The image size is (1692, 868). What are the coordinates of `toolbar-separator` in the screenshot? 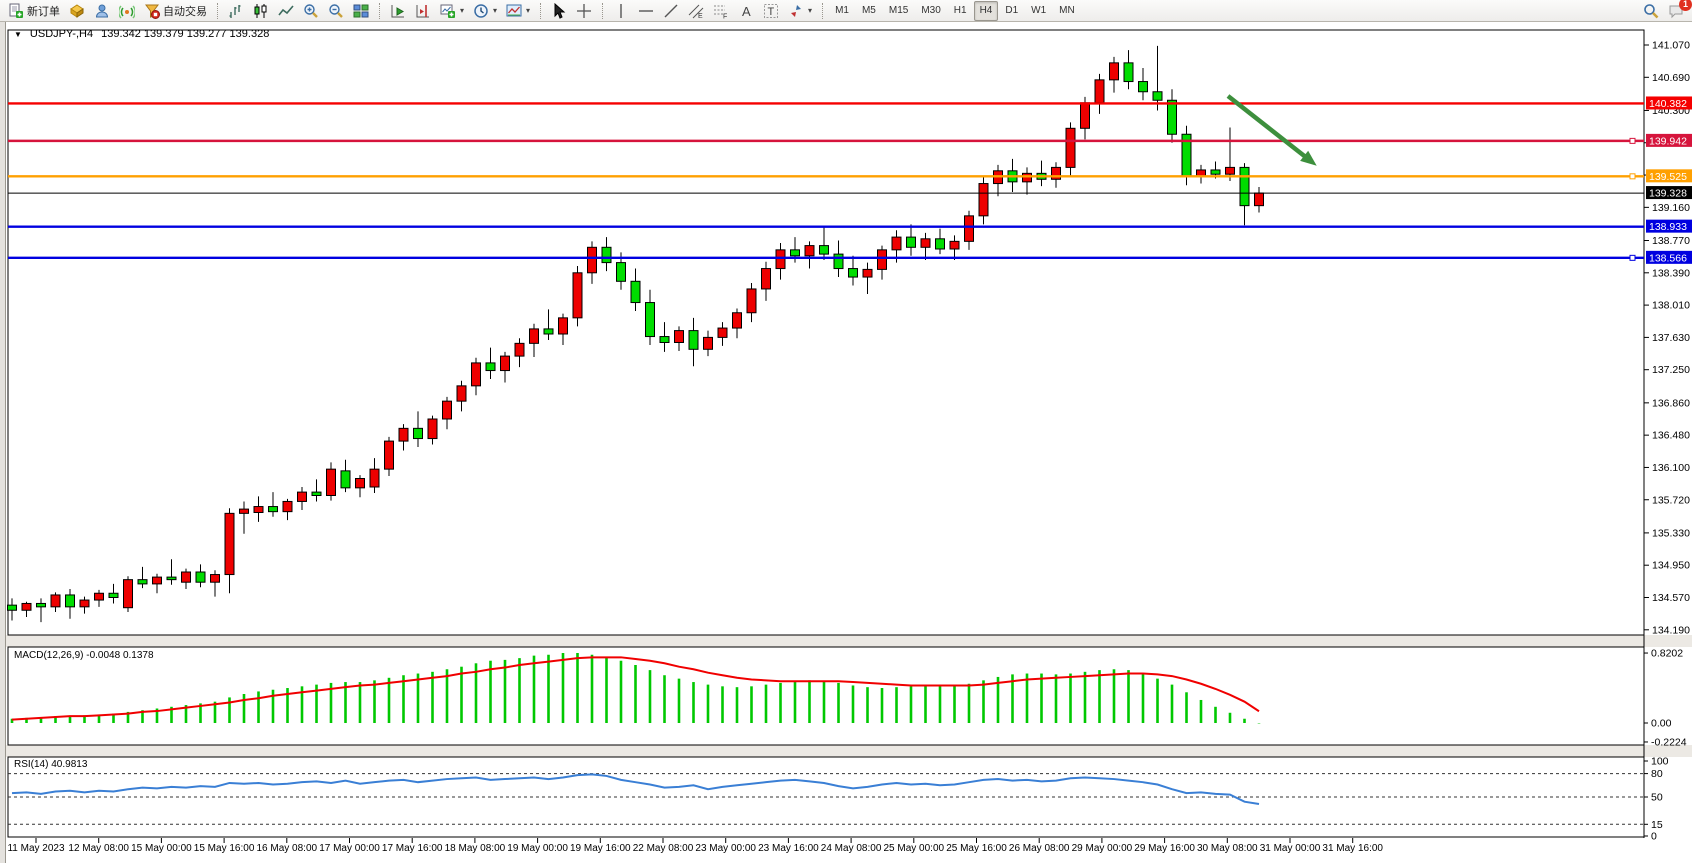 It's located at (379, 11).